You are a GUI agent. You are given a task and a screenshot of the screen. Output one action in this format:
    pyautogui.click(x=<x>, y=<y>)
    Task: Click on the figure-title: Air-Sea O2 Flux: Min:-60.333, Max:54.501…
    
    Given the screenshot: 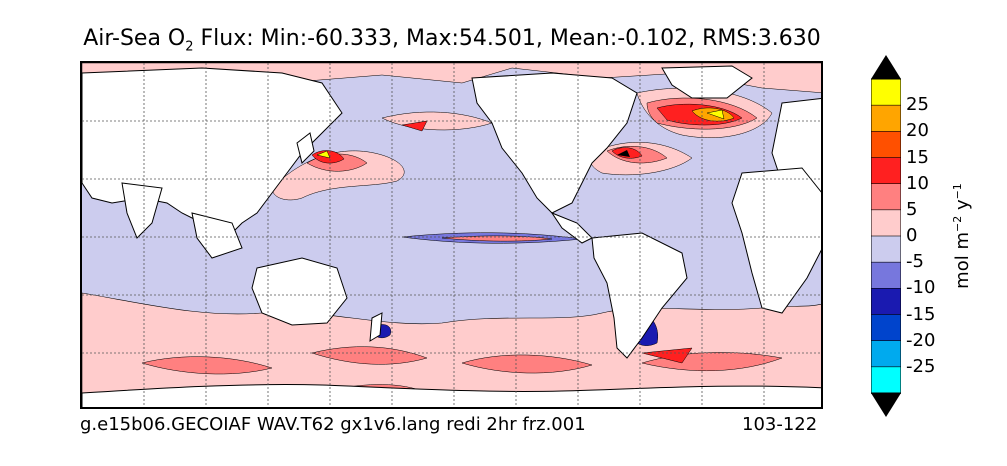 What is the action you would take?
    pyautogui.click(x=452, y=40)
    